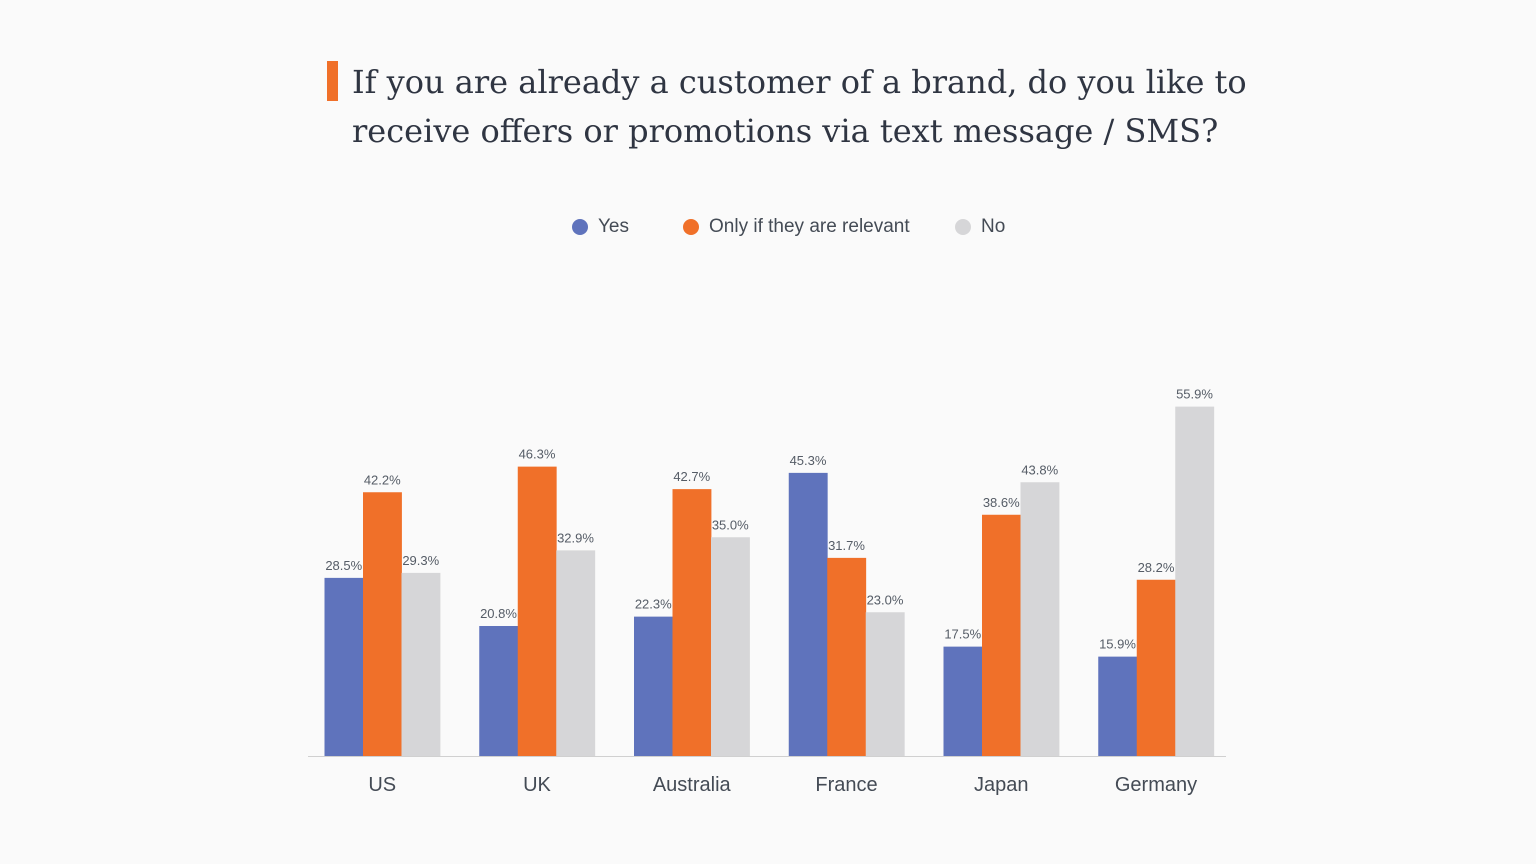 This screenshot has width=1536, height=864. Describe the element at coordinates (575, 537) in the screenshot. I see `data-label-uk-no: 32.9%` at that location.